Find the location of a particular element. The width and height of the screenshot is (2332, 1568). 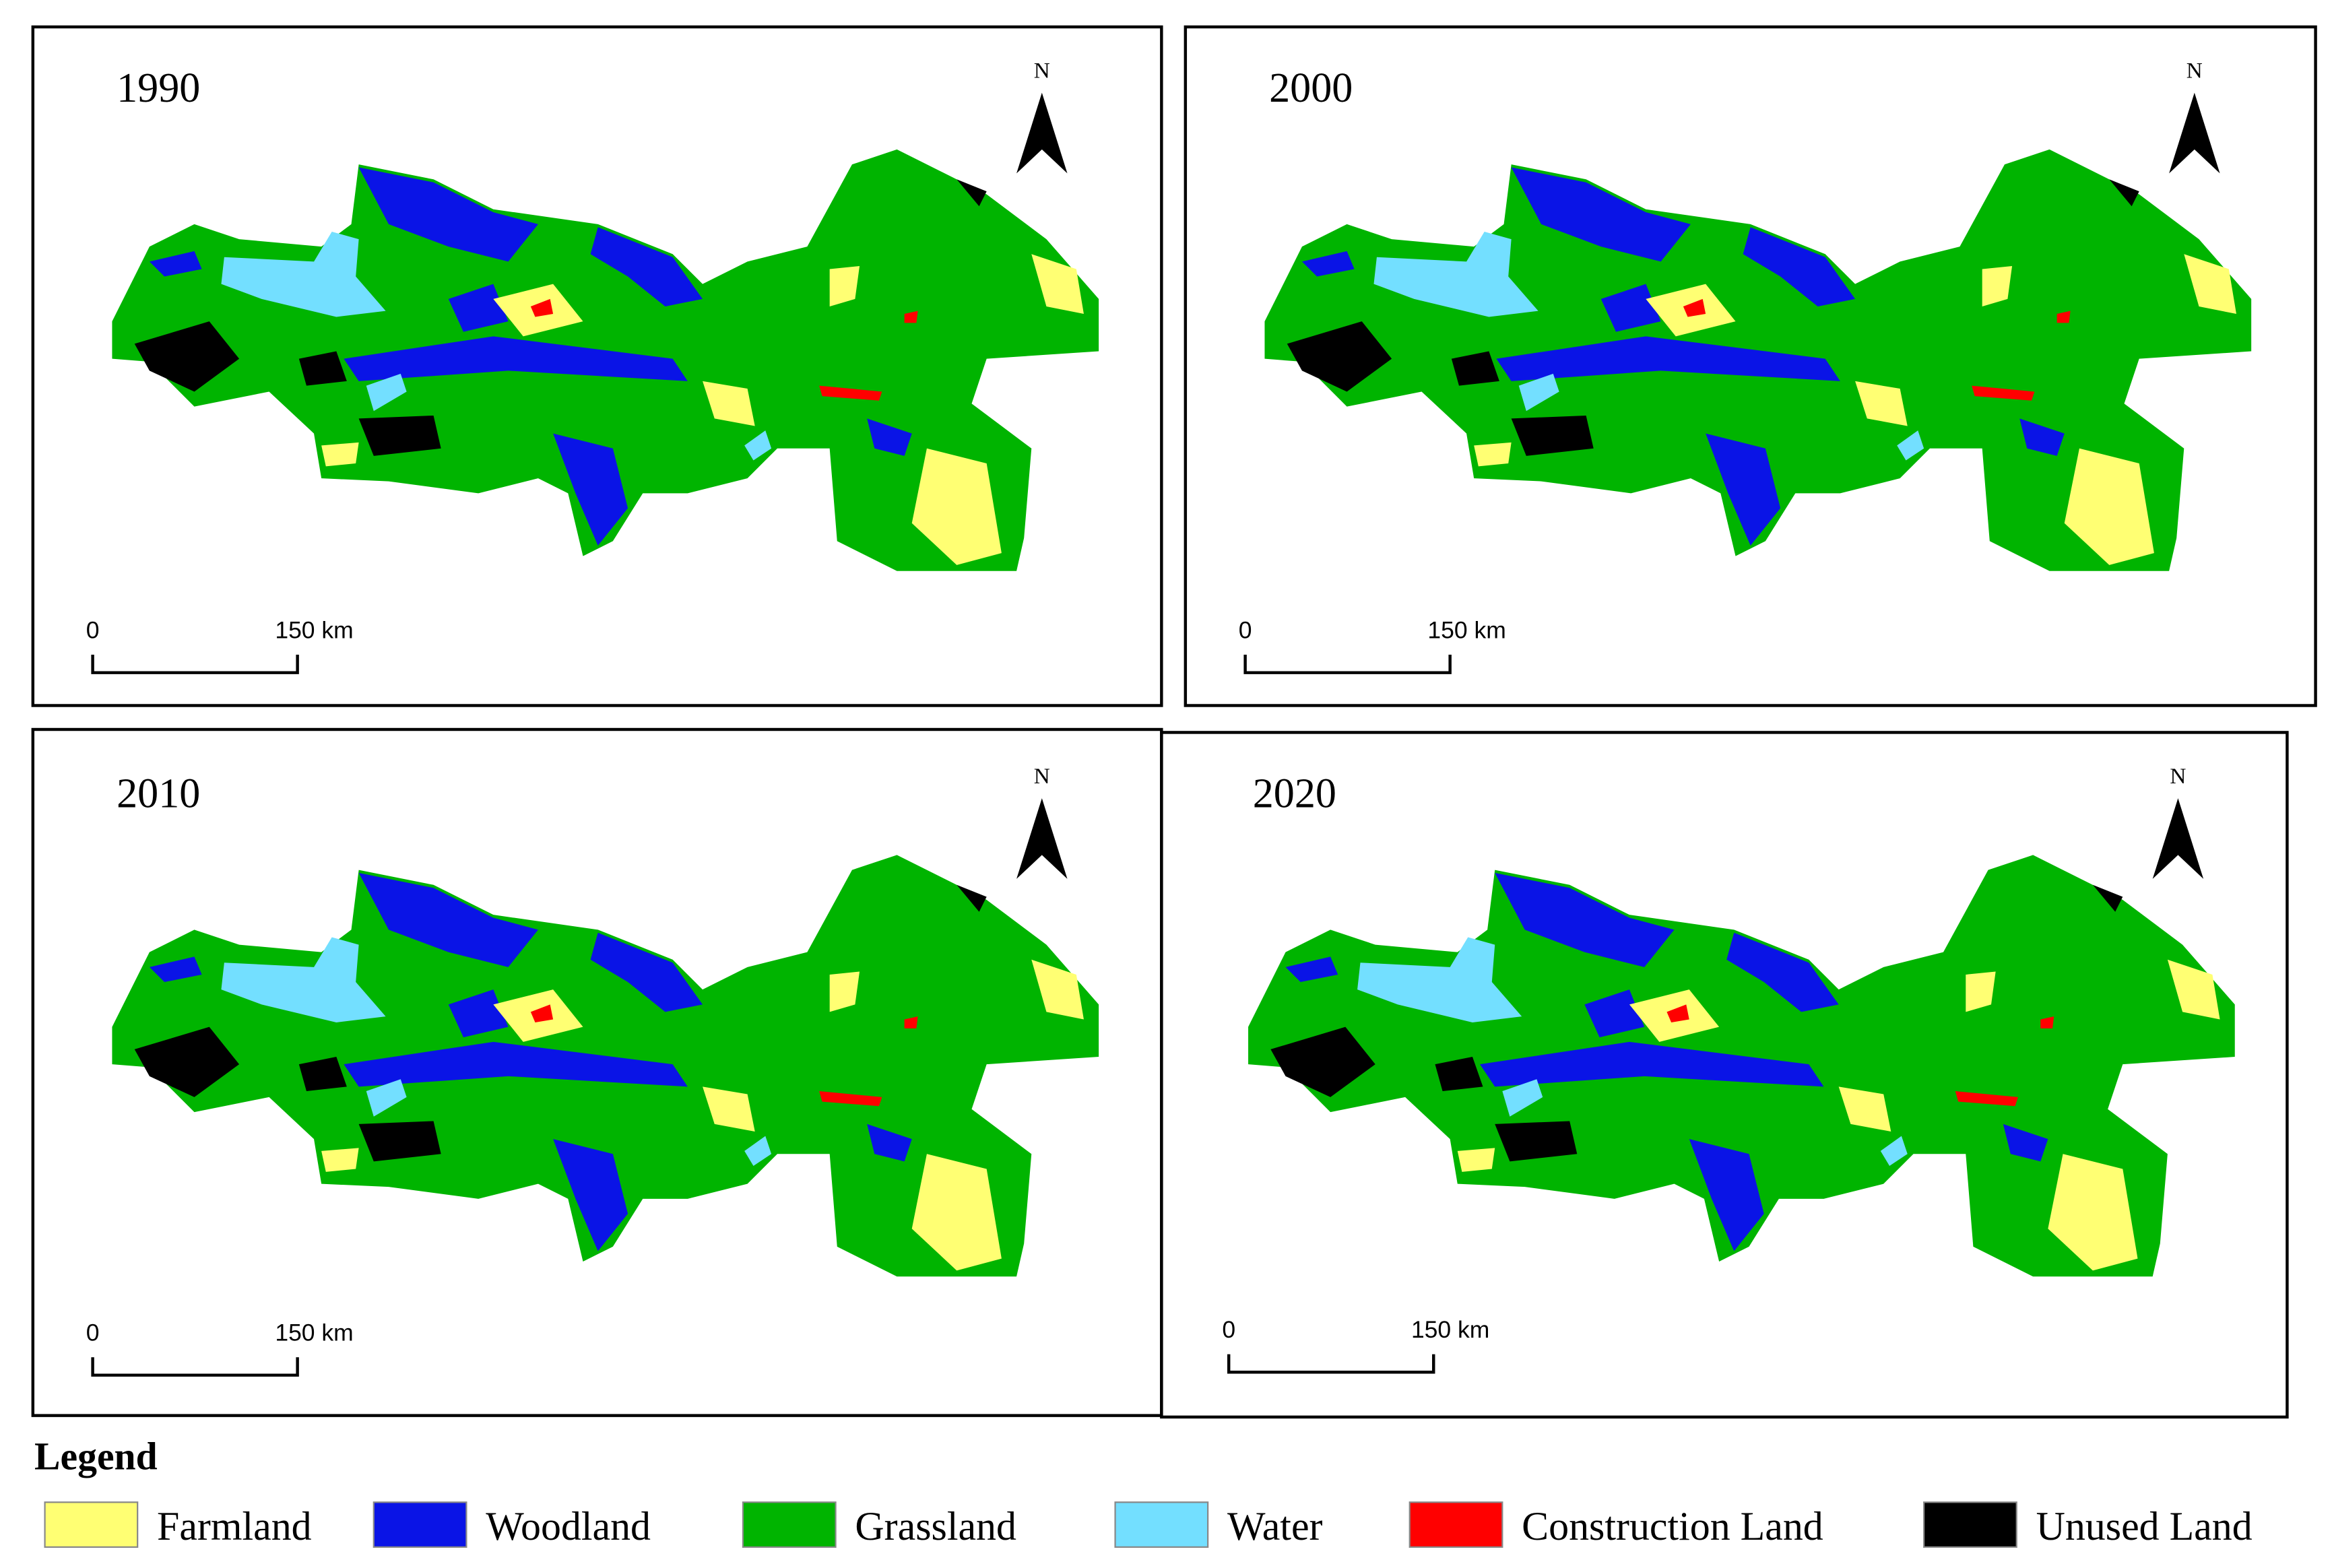

legend-label: Grassland is located at coordinates (935, 1526).